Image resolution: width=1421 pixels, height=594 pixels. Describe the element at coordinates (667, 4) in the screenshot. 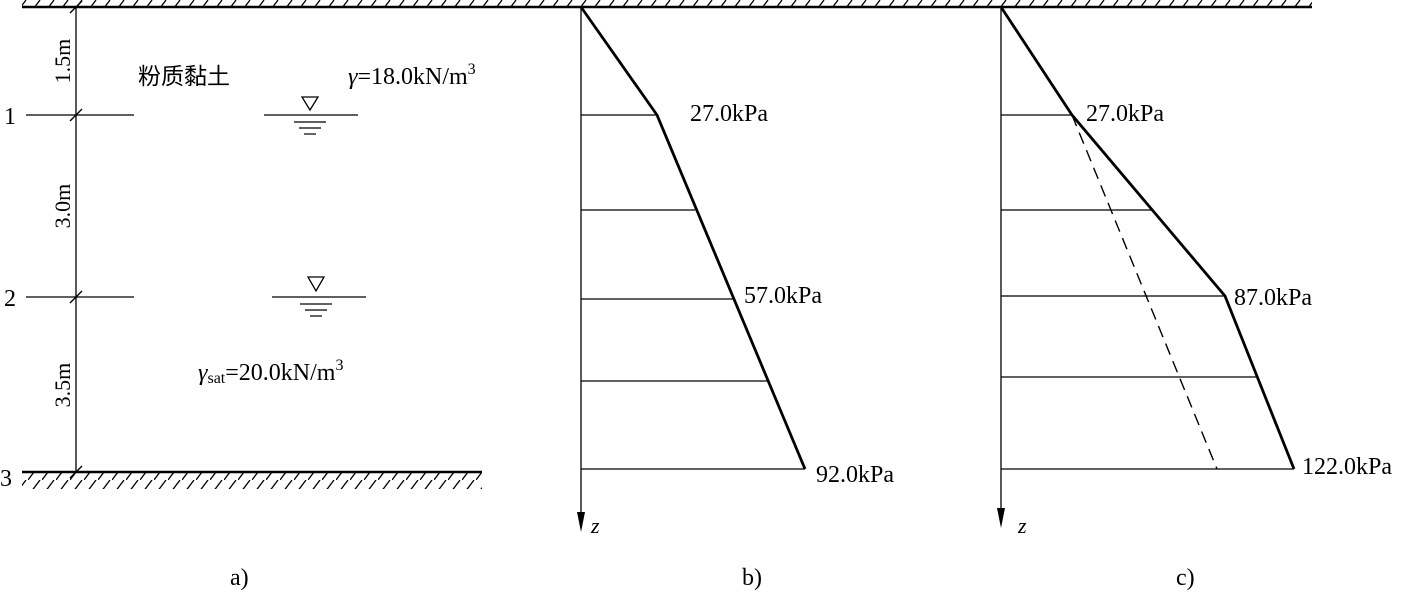

I see `ground-surface` at that location.